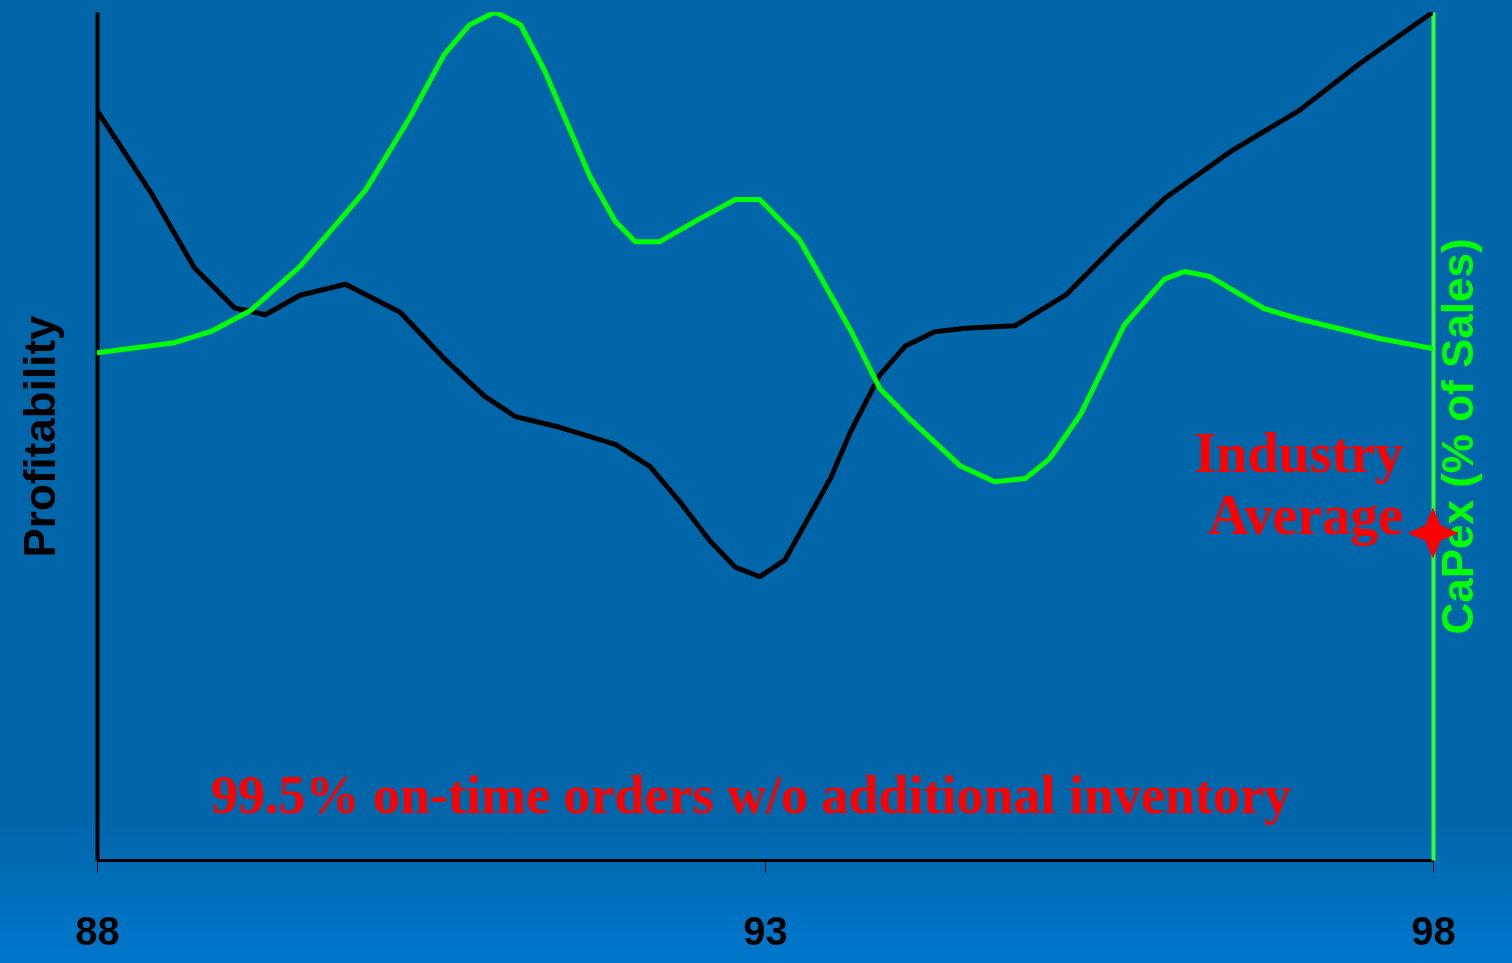 This screenshot has height=963, width=1512. What do you see at coordinates (751, 795) in the screenshot?
I see `annotation: 99.5% on-time orders w/o additional inventory` at bounding box center [751, 795].